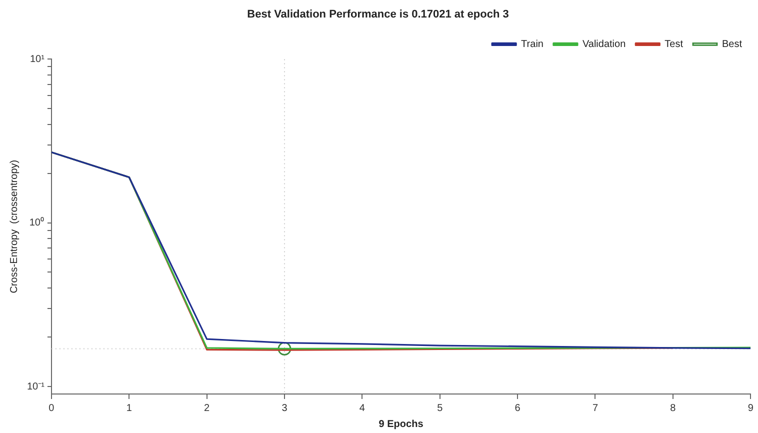  I want to click on x-tick-label: 0, so click(51, 408).